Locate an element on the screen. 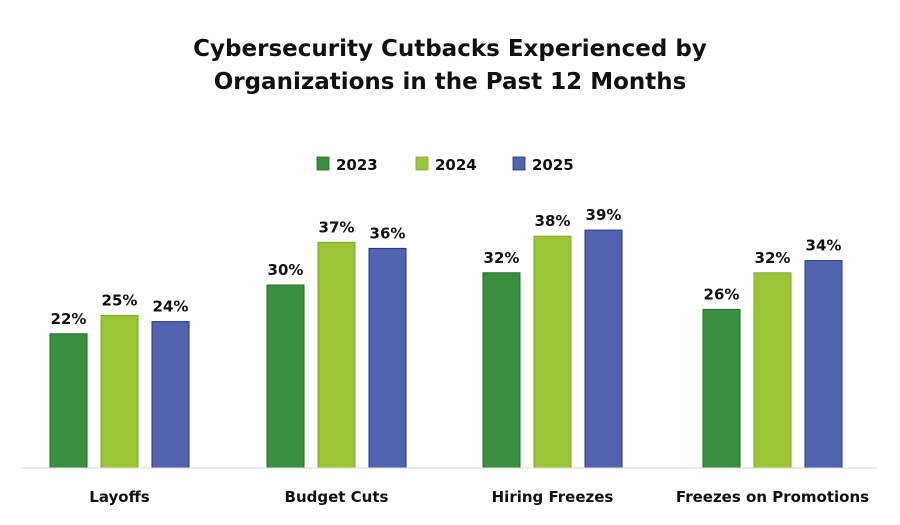 The height and width of the screenshot is (525, 900). bar-2024-budget-cuts is located at coordinates (336, 355).